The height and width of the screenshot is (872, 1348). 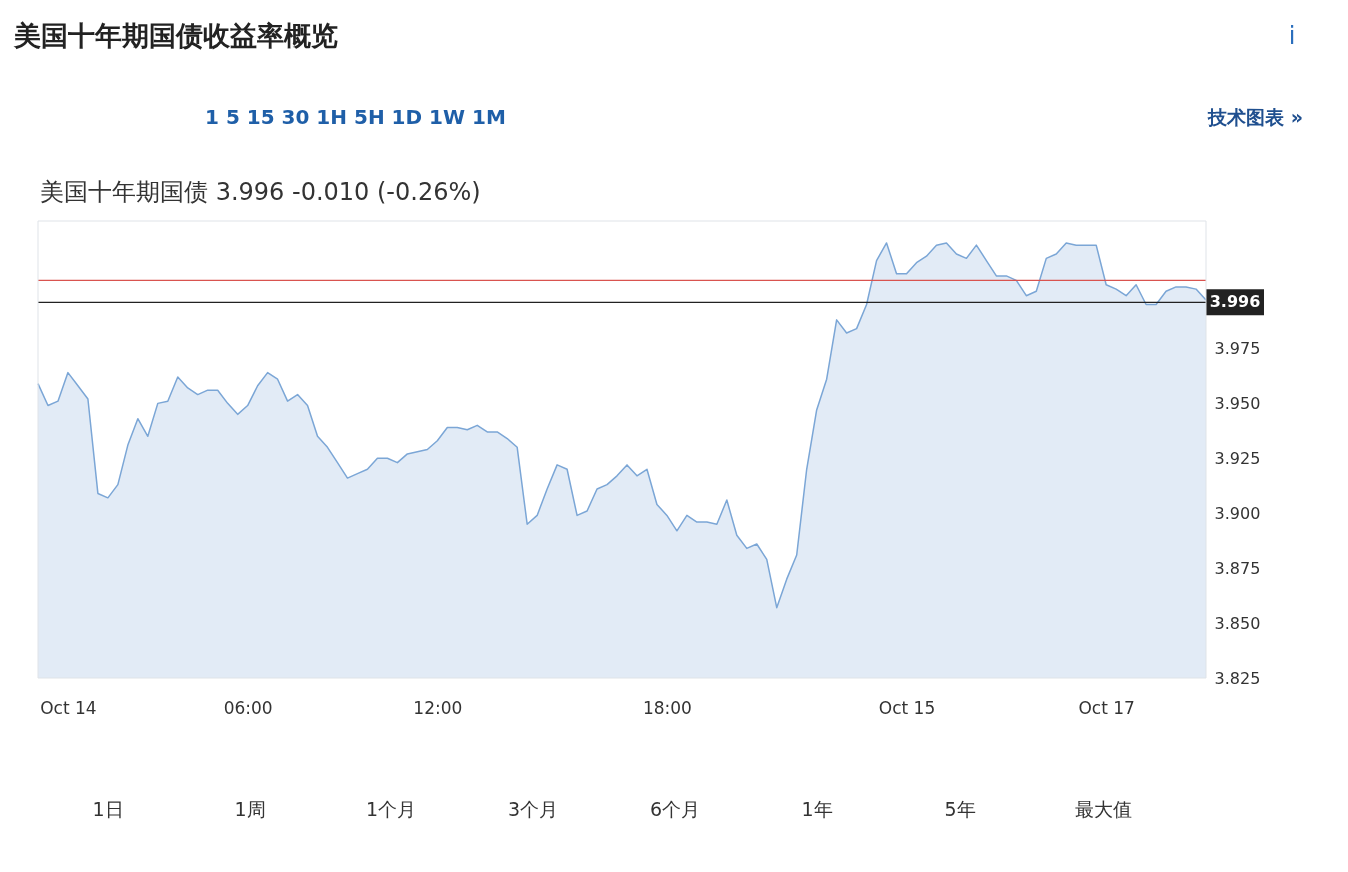 I want to click on text: i, so click(x=1292, y=36).